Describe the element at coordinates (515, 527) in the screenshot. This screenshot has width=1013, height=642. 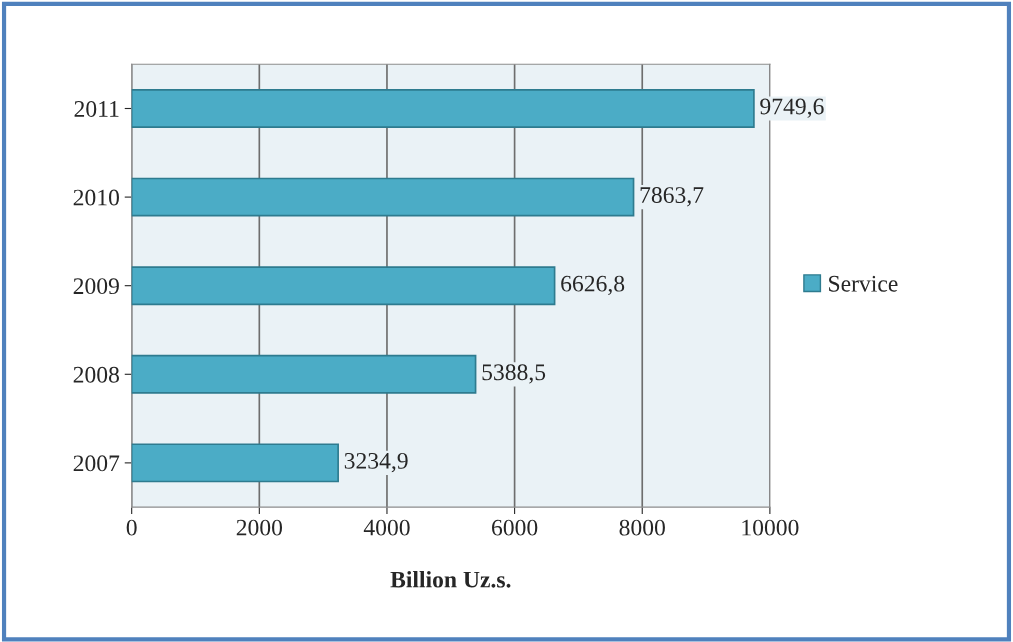
I see `x-tick-label: 6000` at that location.